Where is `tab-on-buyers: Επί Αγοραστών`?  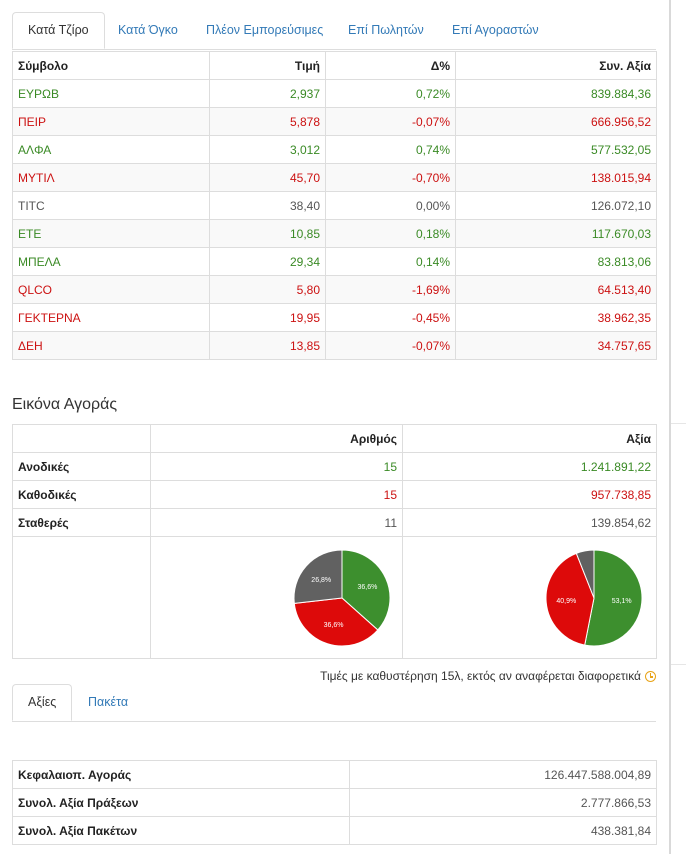 tab-on-buyers: Επί Αγοραστών is located at coordinates (495, 30).